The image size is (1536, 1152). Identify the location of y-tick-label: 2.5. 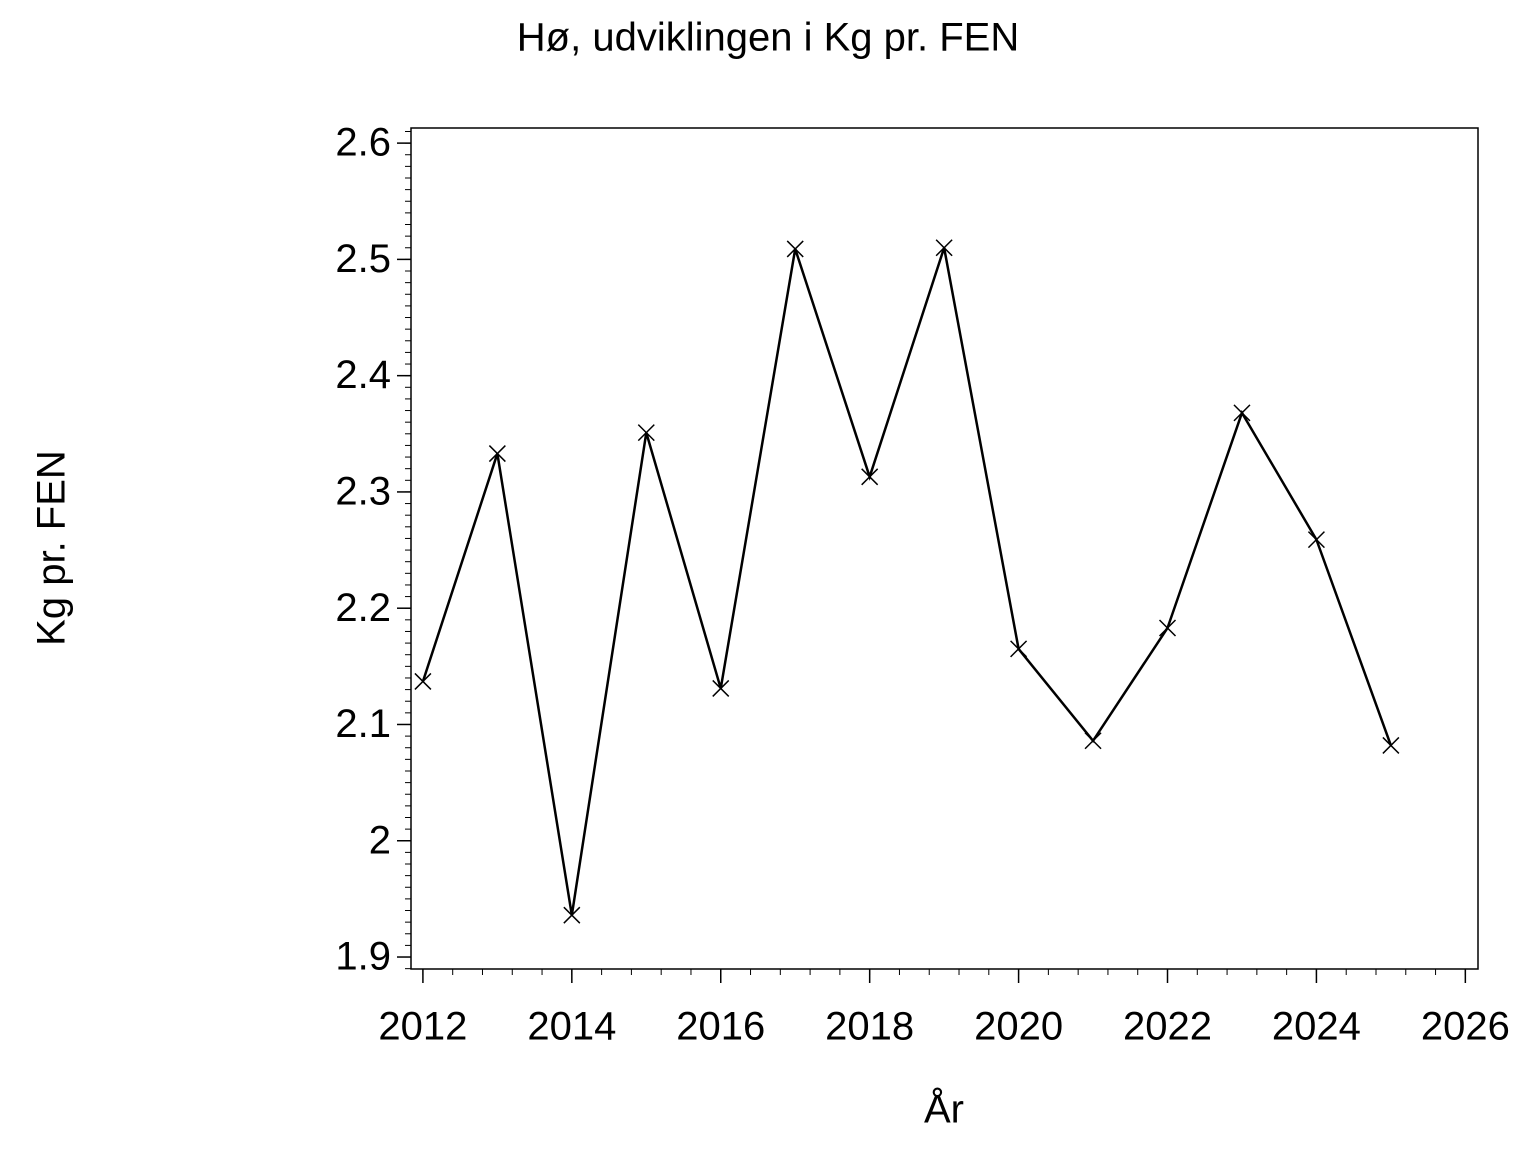
(363, 259).